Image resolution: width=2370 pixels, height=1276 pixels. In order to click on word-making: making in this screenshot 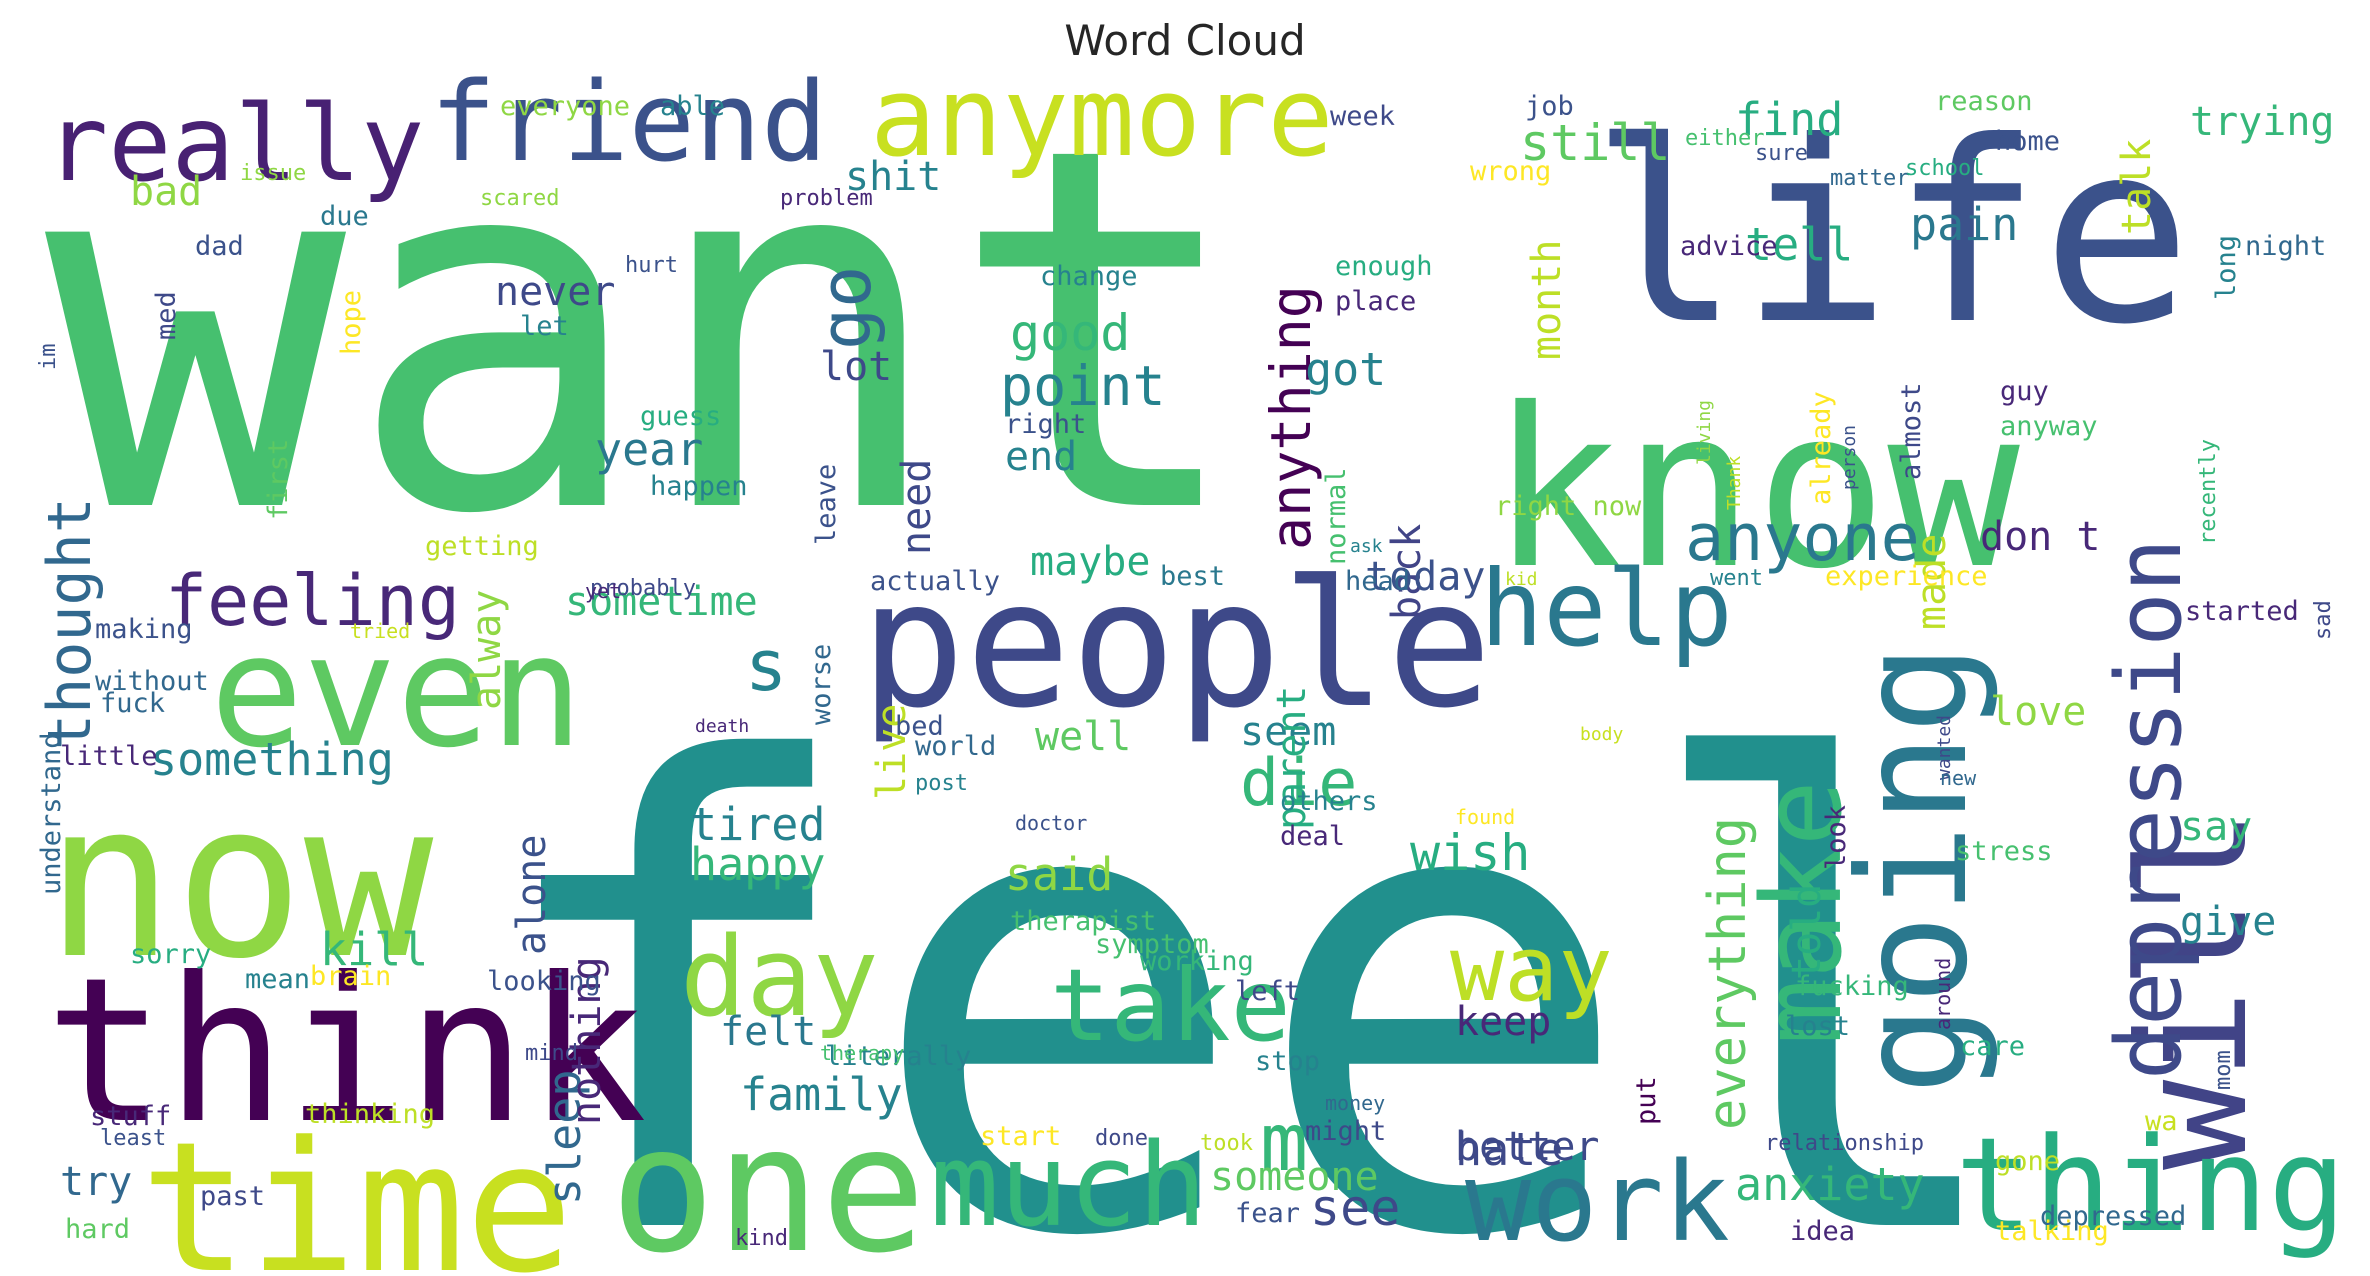, I will do `click(144, 629)`.